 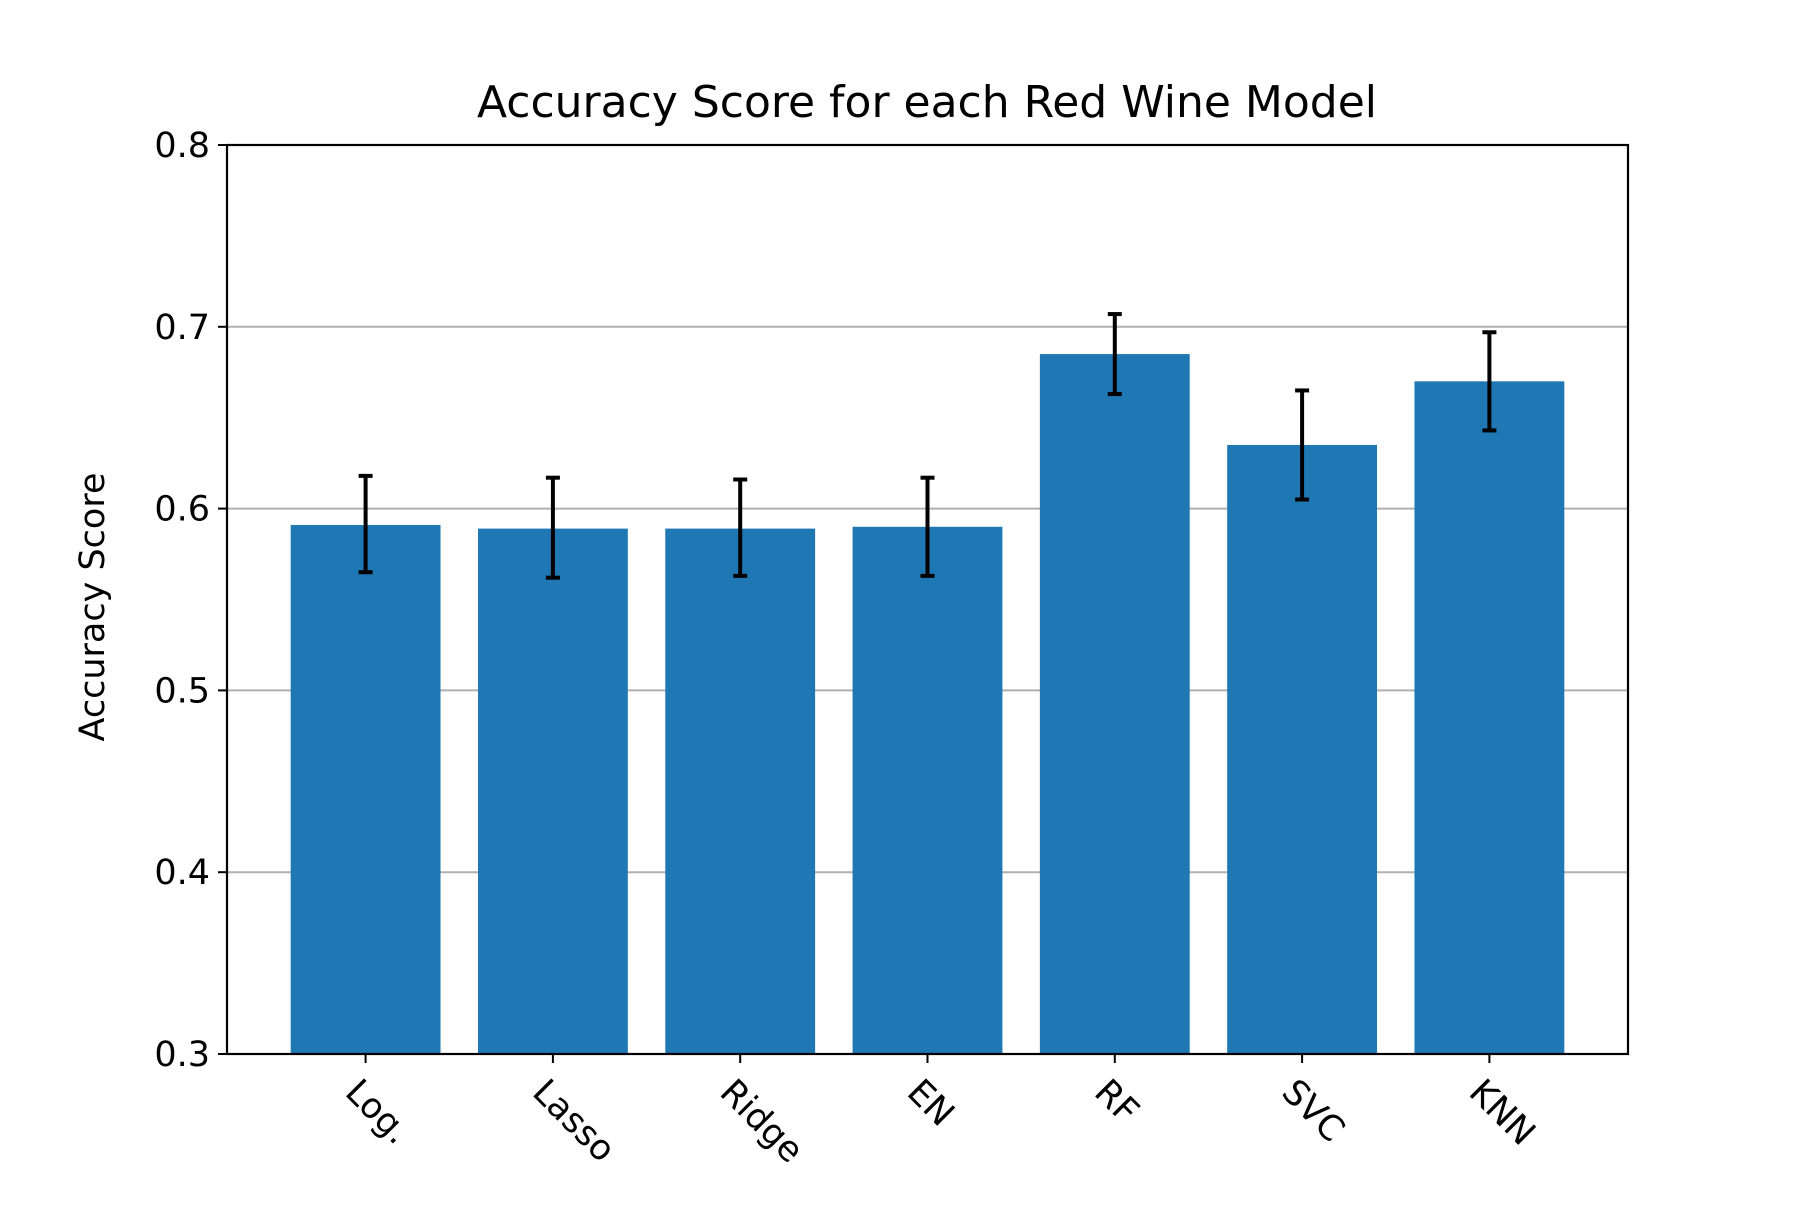 I want to click on y-tick-label: 0.5, so click(x=182, y=691).